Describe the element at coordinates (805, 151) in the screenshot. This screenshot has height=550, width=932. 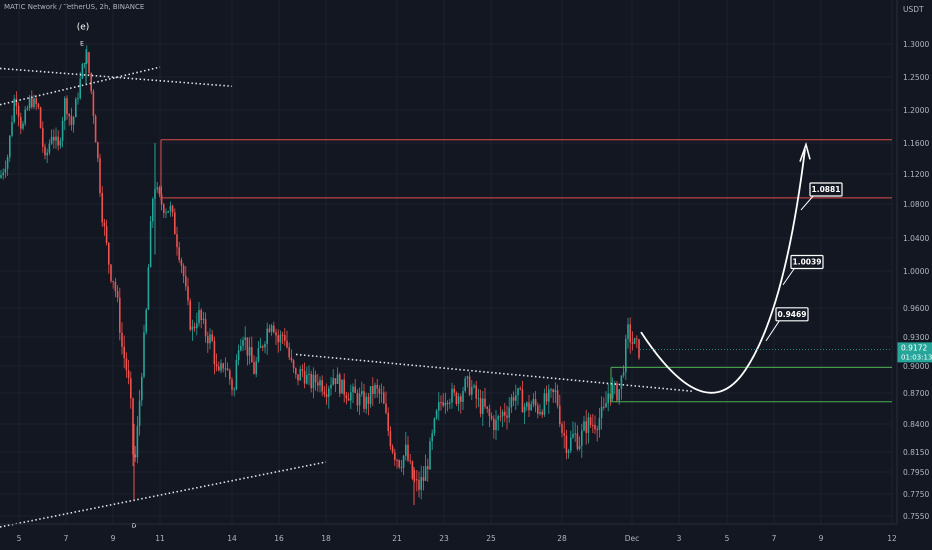
I see `projection-arrow-head` at that location.